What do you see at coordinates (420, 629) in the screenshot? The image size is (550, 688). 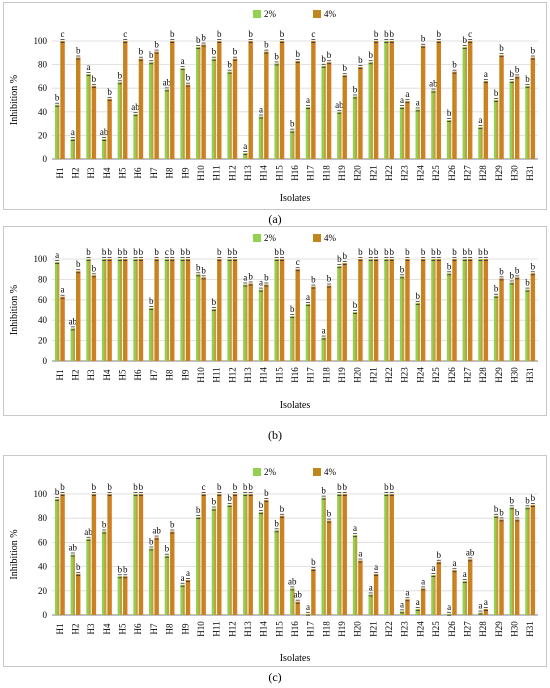 I see `x-tick-label: H24` at bounding box center [420, 629].